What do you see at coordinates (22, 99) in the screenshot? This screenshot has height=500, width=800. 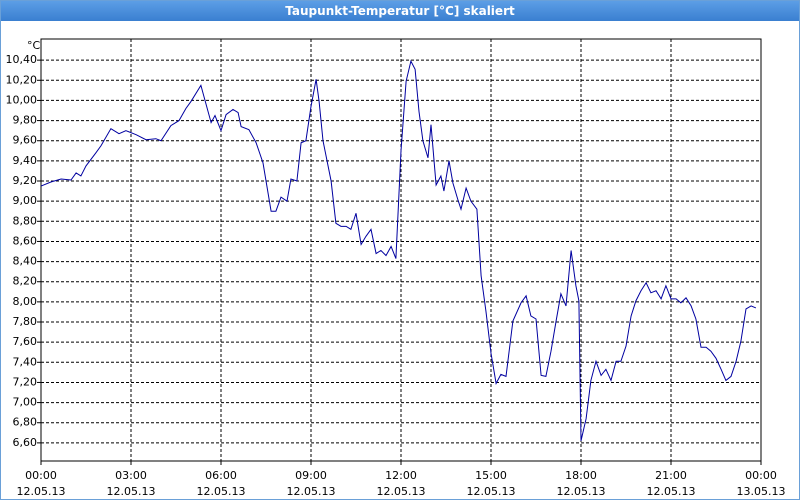 I see `y-tick-label: 10,00` at bounding box center [22, 99].